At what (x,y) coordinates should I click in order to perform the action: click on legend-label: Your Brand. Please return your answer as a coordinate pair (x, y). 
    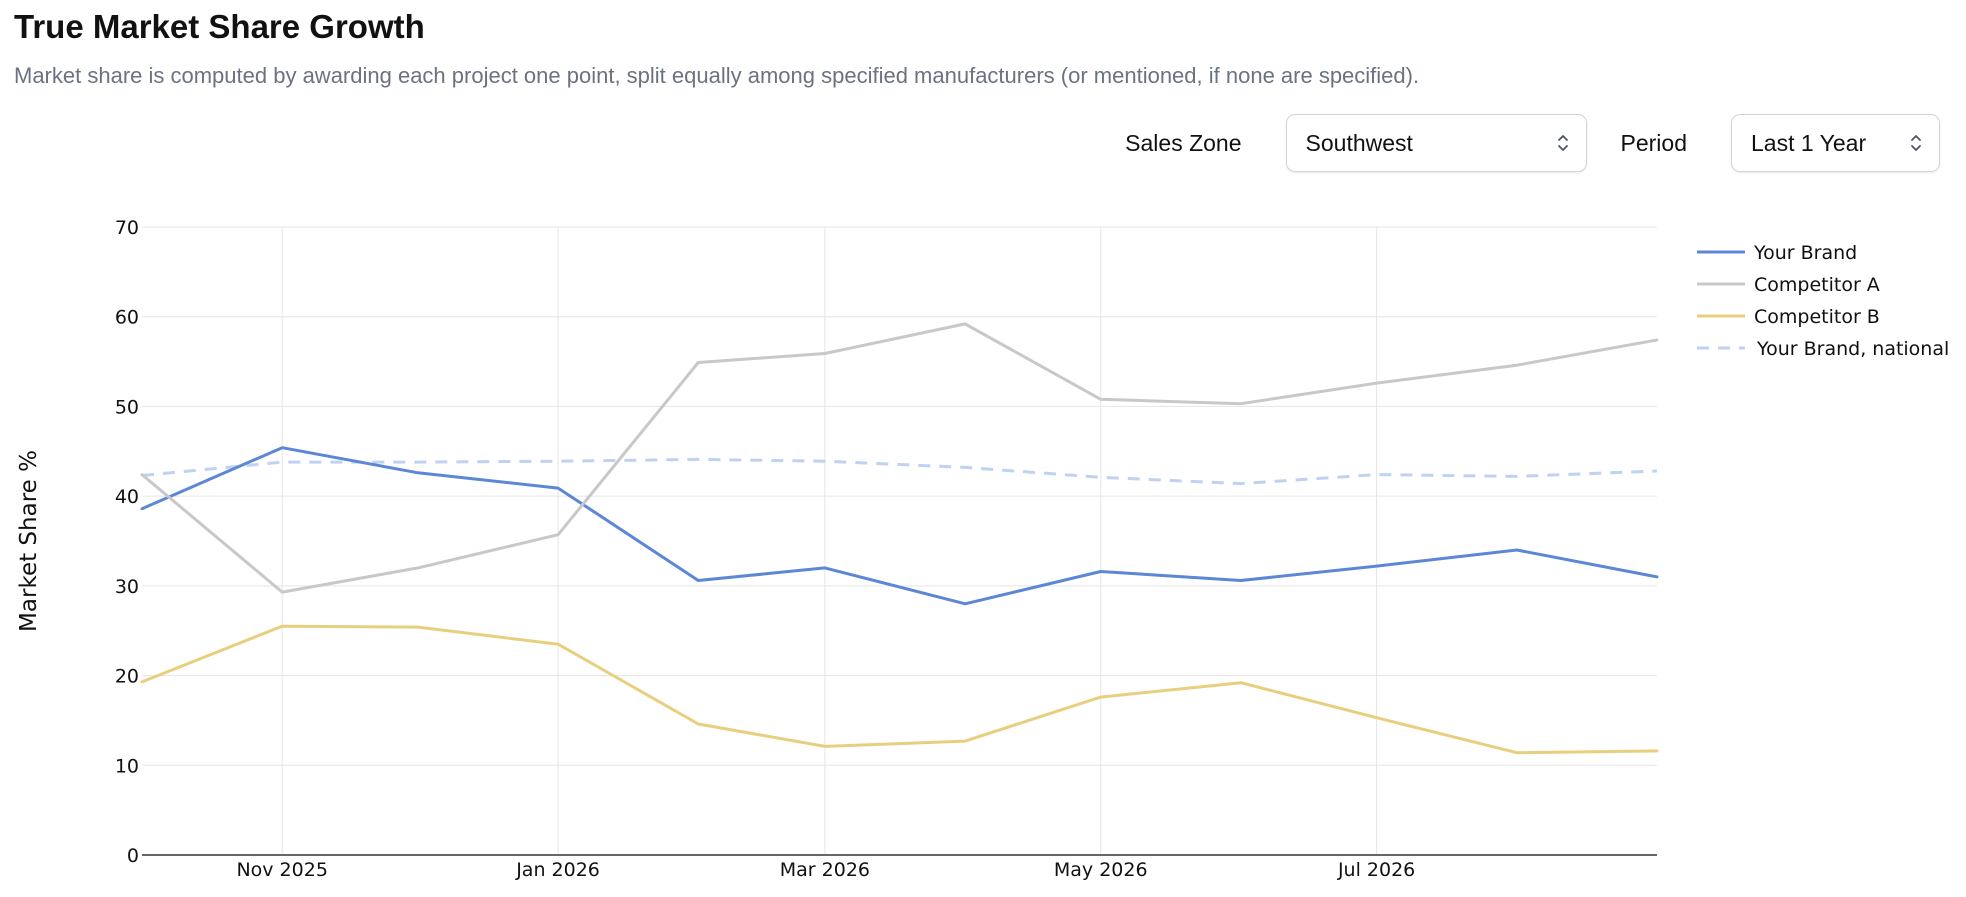
    Looking at the image, I should click on (1805, 253).